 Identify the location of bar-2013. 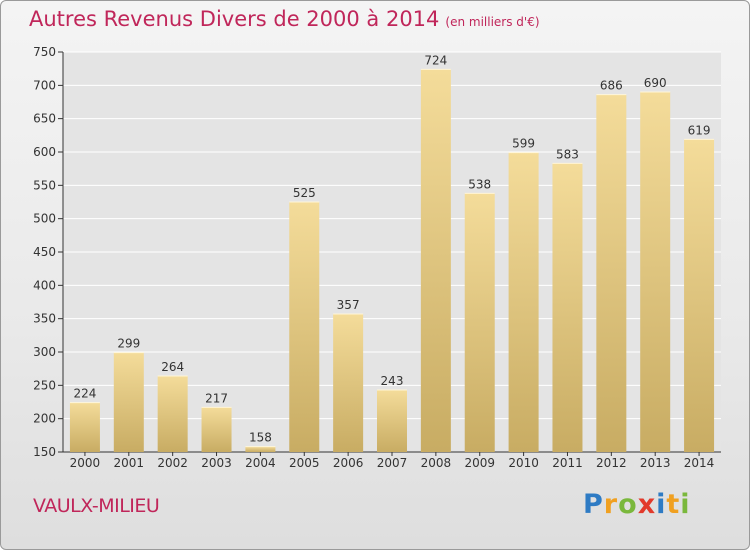
(655, 272).